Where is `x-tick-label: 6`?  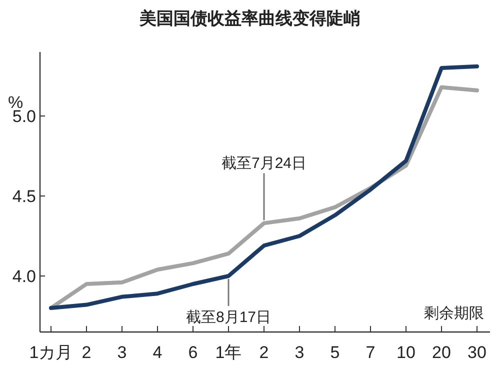
x-tick-label: 6 is located at coordinates (193, 352).